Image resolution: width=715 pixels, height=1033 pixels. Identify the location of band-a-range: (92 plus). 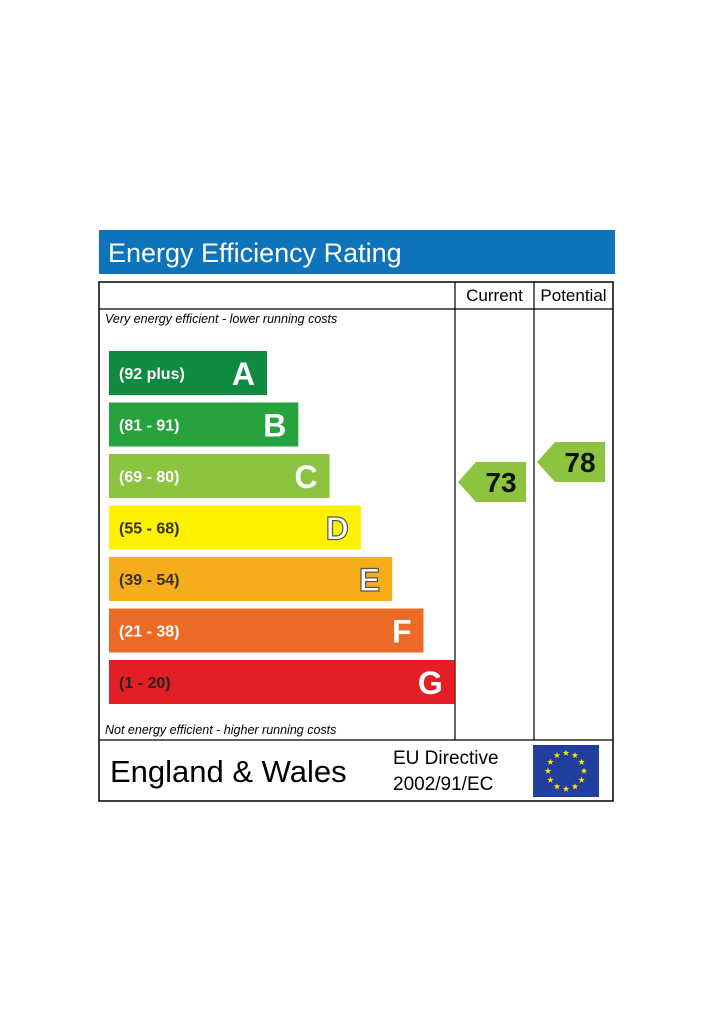
(152, 374).